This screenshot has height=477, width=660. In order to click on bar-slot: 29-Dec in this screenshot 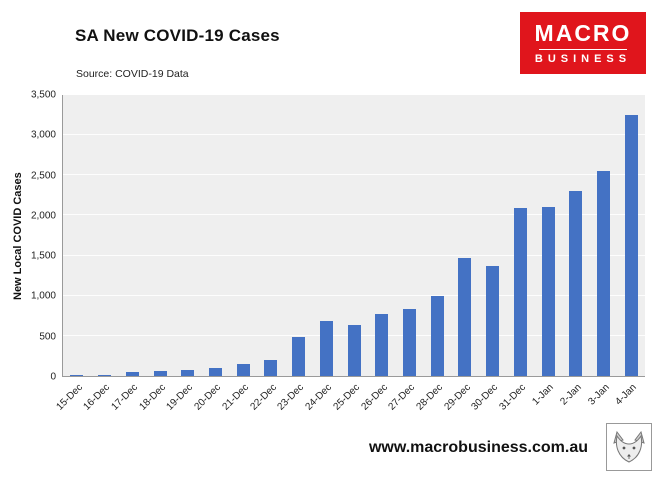, I will do `click(460, 254)`.